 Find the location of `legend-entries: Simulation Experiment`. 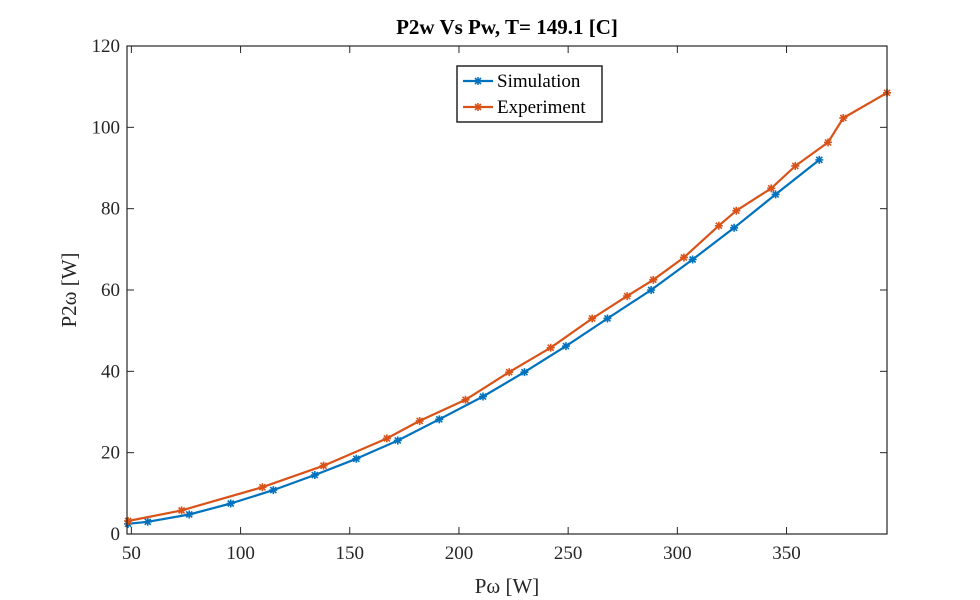

legend-entries: Simulation Experiment is located at coordinates (524, 94).